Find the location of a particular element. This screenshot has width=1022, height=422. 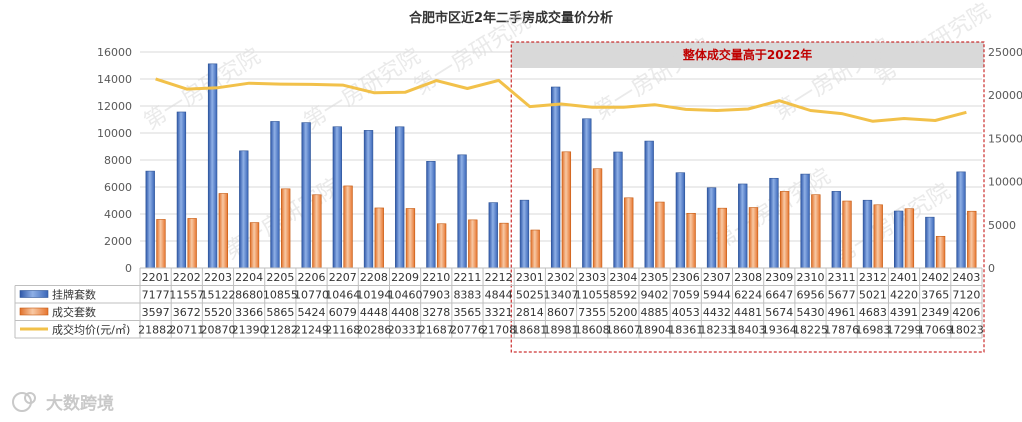

table-cell: 21168 is located at coordinates (342, 330).